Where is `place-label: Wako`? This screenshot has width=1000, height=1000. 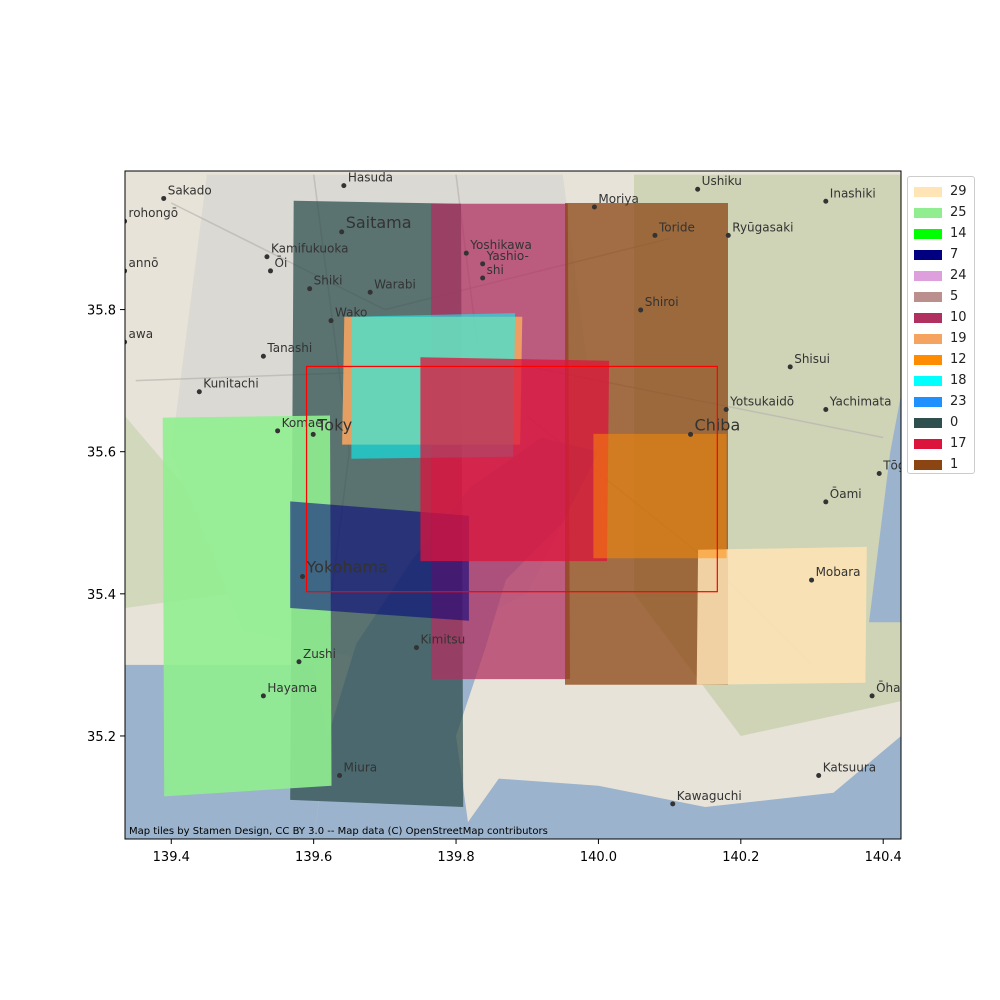
place-label: Wako is located at coordinates (351, 313).